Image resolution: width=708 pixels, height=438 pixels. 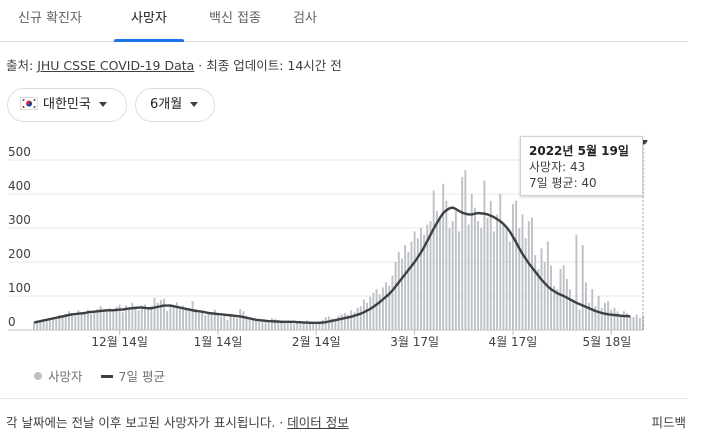 I want to click on tab-deaths: 사망자, so click(x=149, y=21).